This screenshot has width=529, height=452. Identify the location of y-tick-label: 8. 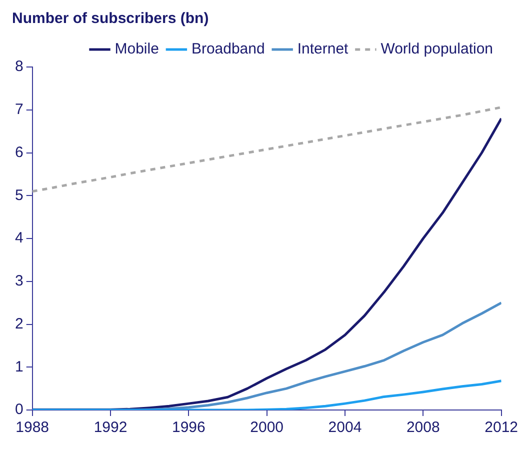
(19, 67).